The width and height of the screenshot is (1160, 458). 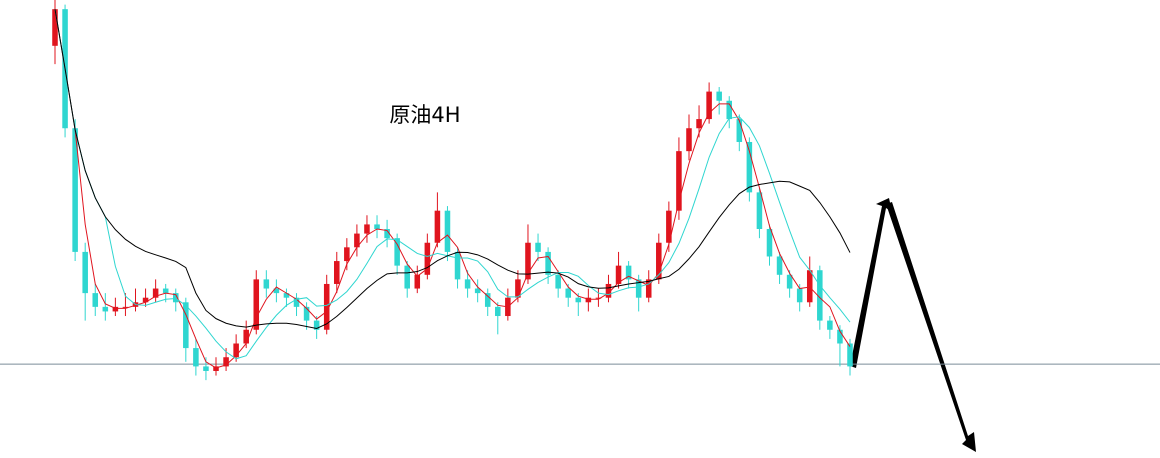 I want to click on arrow-up, so click(x=871, y=283).